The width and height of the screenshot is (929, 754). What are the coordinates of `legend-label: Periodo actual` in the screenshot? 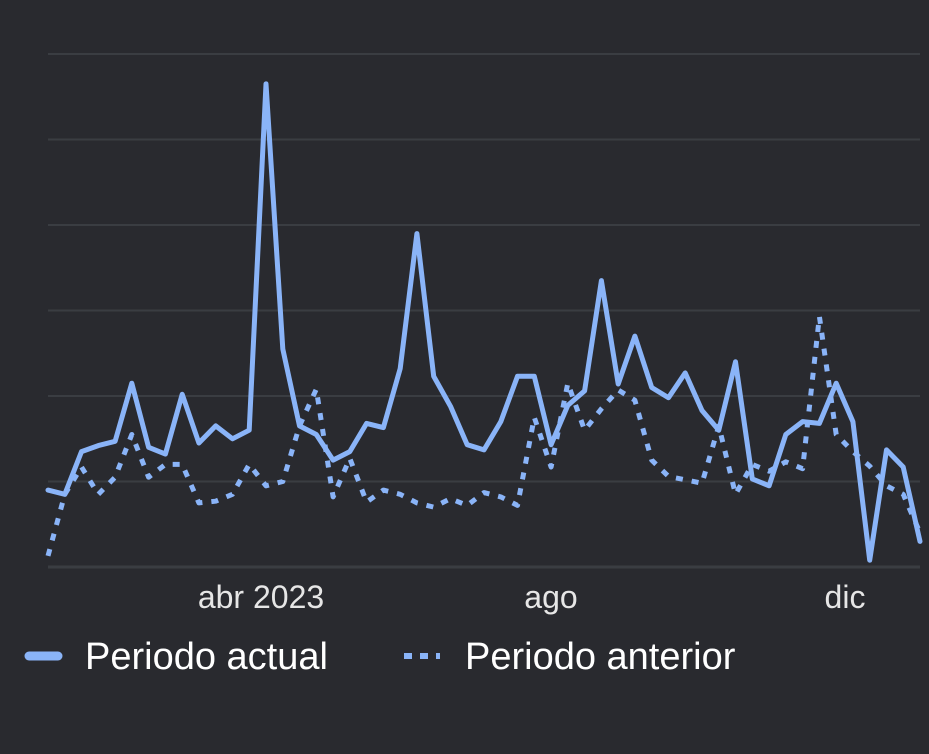 It's located at (206, 657).